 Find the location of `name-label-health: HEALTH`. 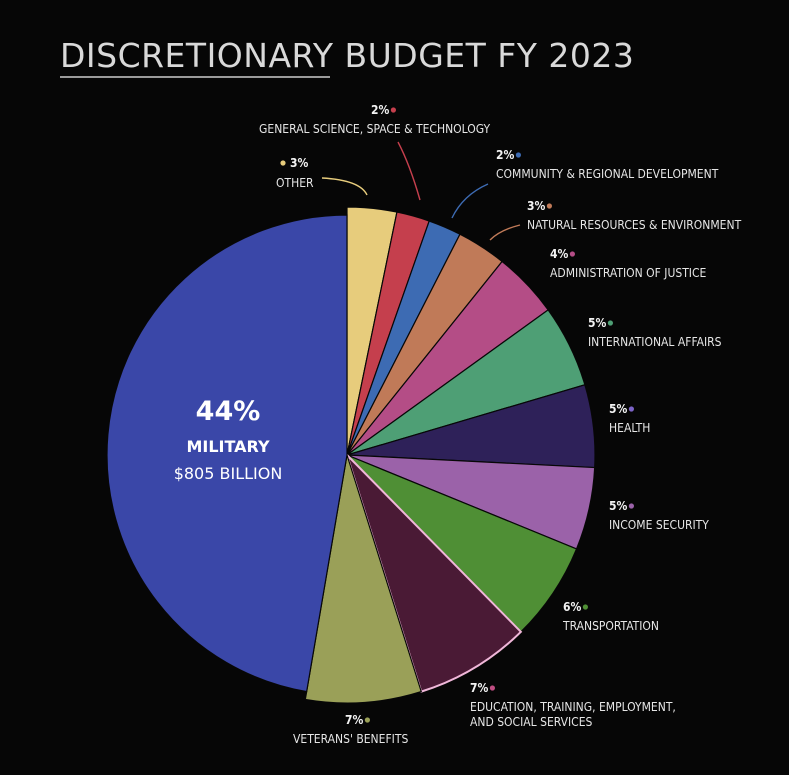

name-label-health: HEALTH is located at coordinates (629, 428).